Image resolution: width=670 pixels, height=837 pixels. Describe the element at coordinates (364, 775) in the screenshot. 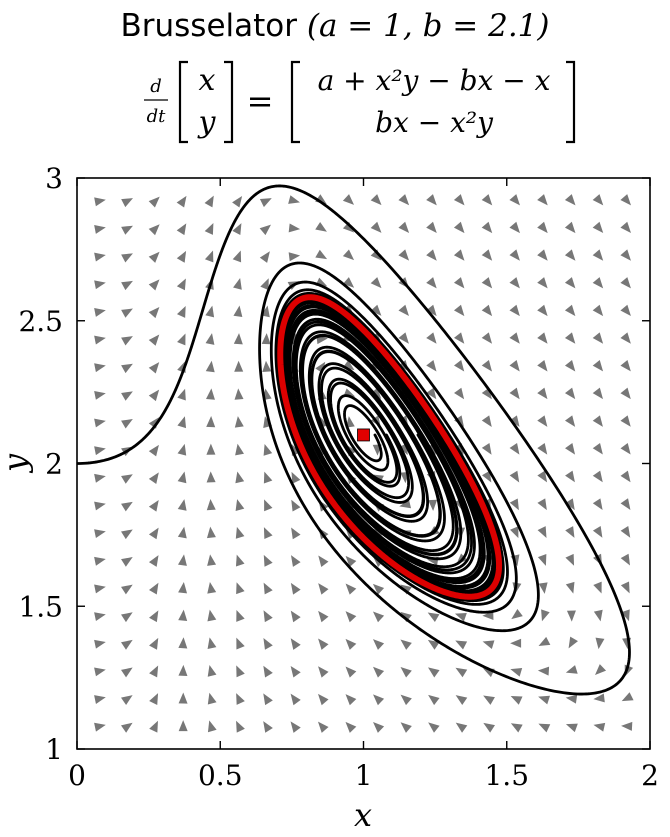

I see `x-tick-label: 1` at that location.